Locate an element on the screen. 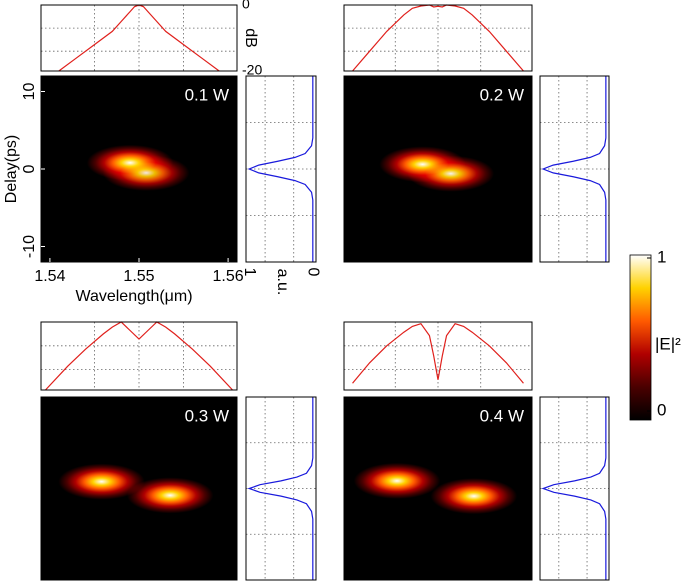  colorbar-tick-label: 1 is located at coordinates (661, 256).